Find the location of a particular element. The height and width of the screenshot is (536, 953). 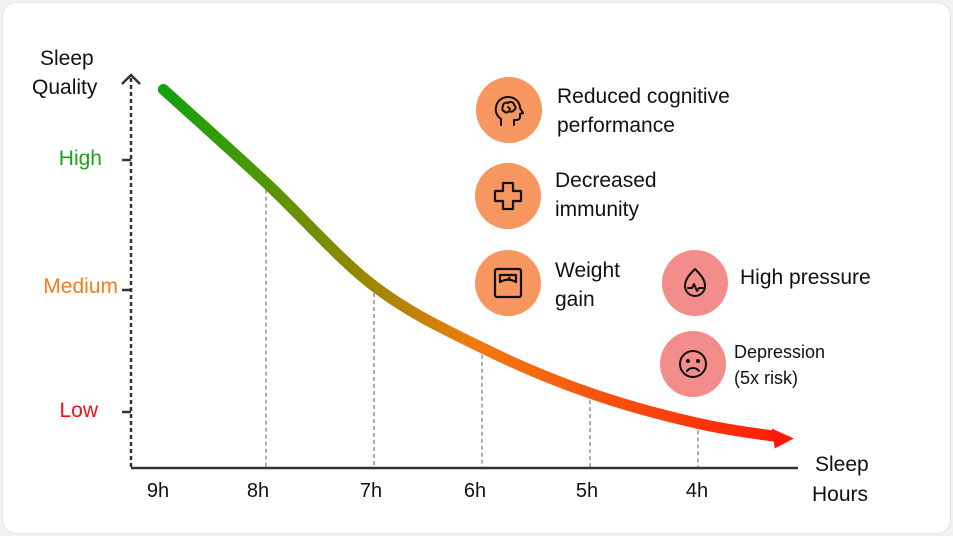

effect-label-3a: Weight is located at coordinates (587, 270).